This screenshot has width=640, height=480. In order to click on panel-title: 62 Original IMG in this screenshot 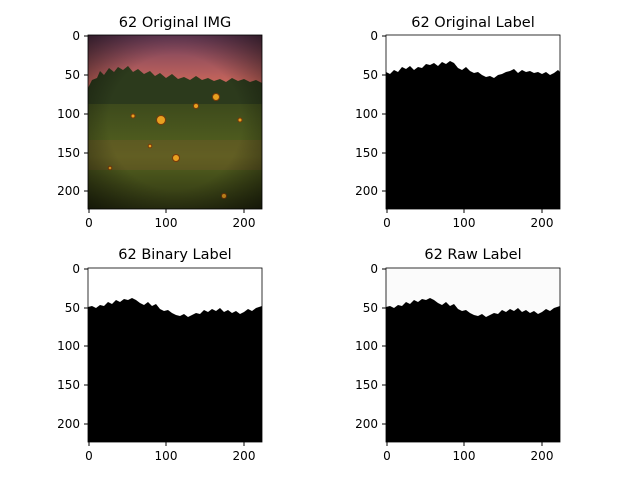, I will do `click(175, 23)`.